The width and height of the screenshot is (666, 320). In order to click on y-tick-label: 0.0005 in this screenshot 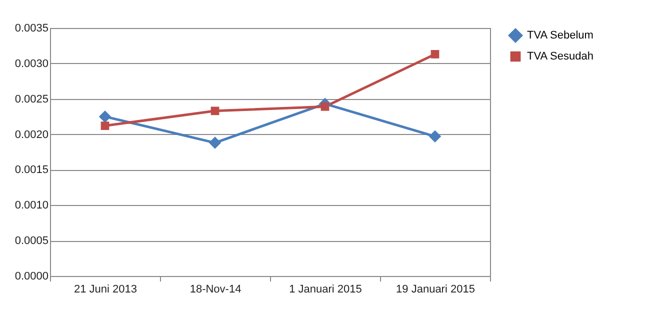, I will do `click(31, 241)`.